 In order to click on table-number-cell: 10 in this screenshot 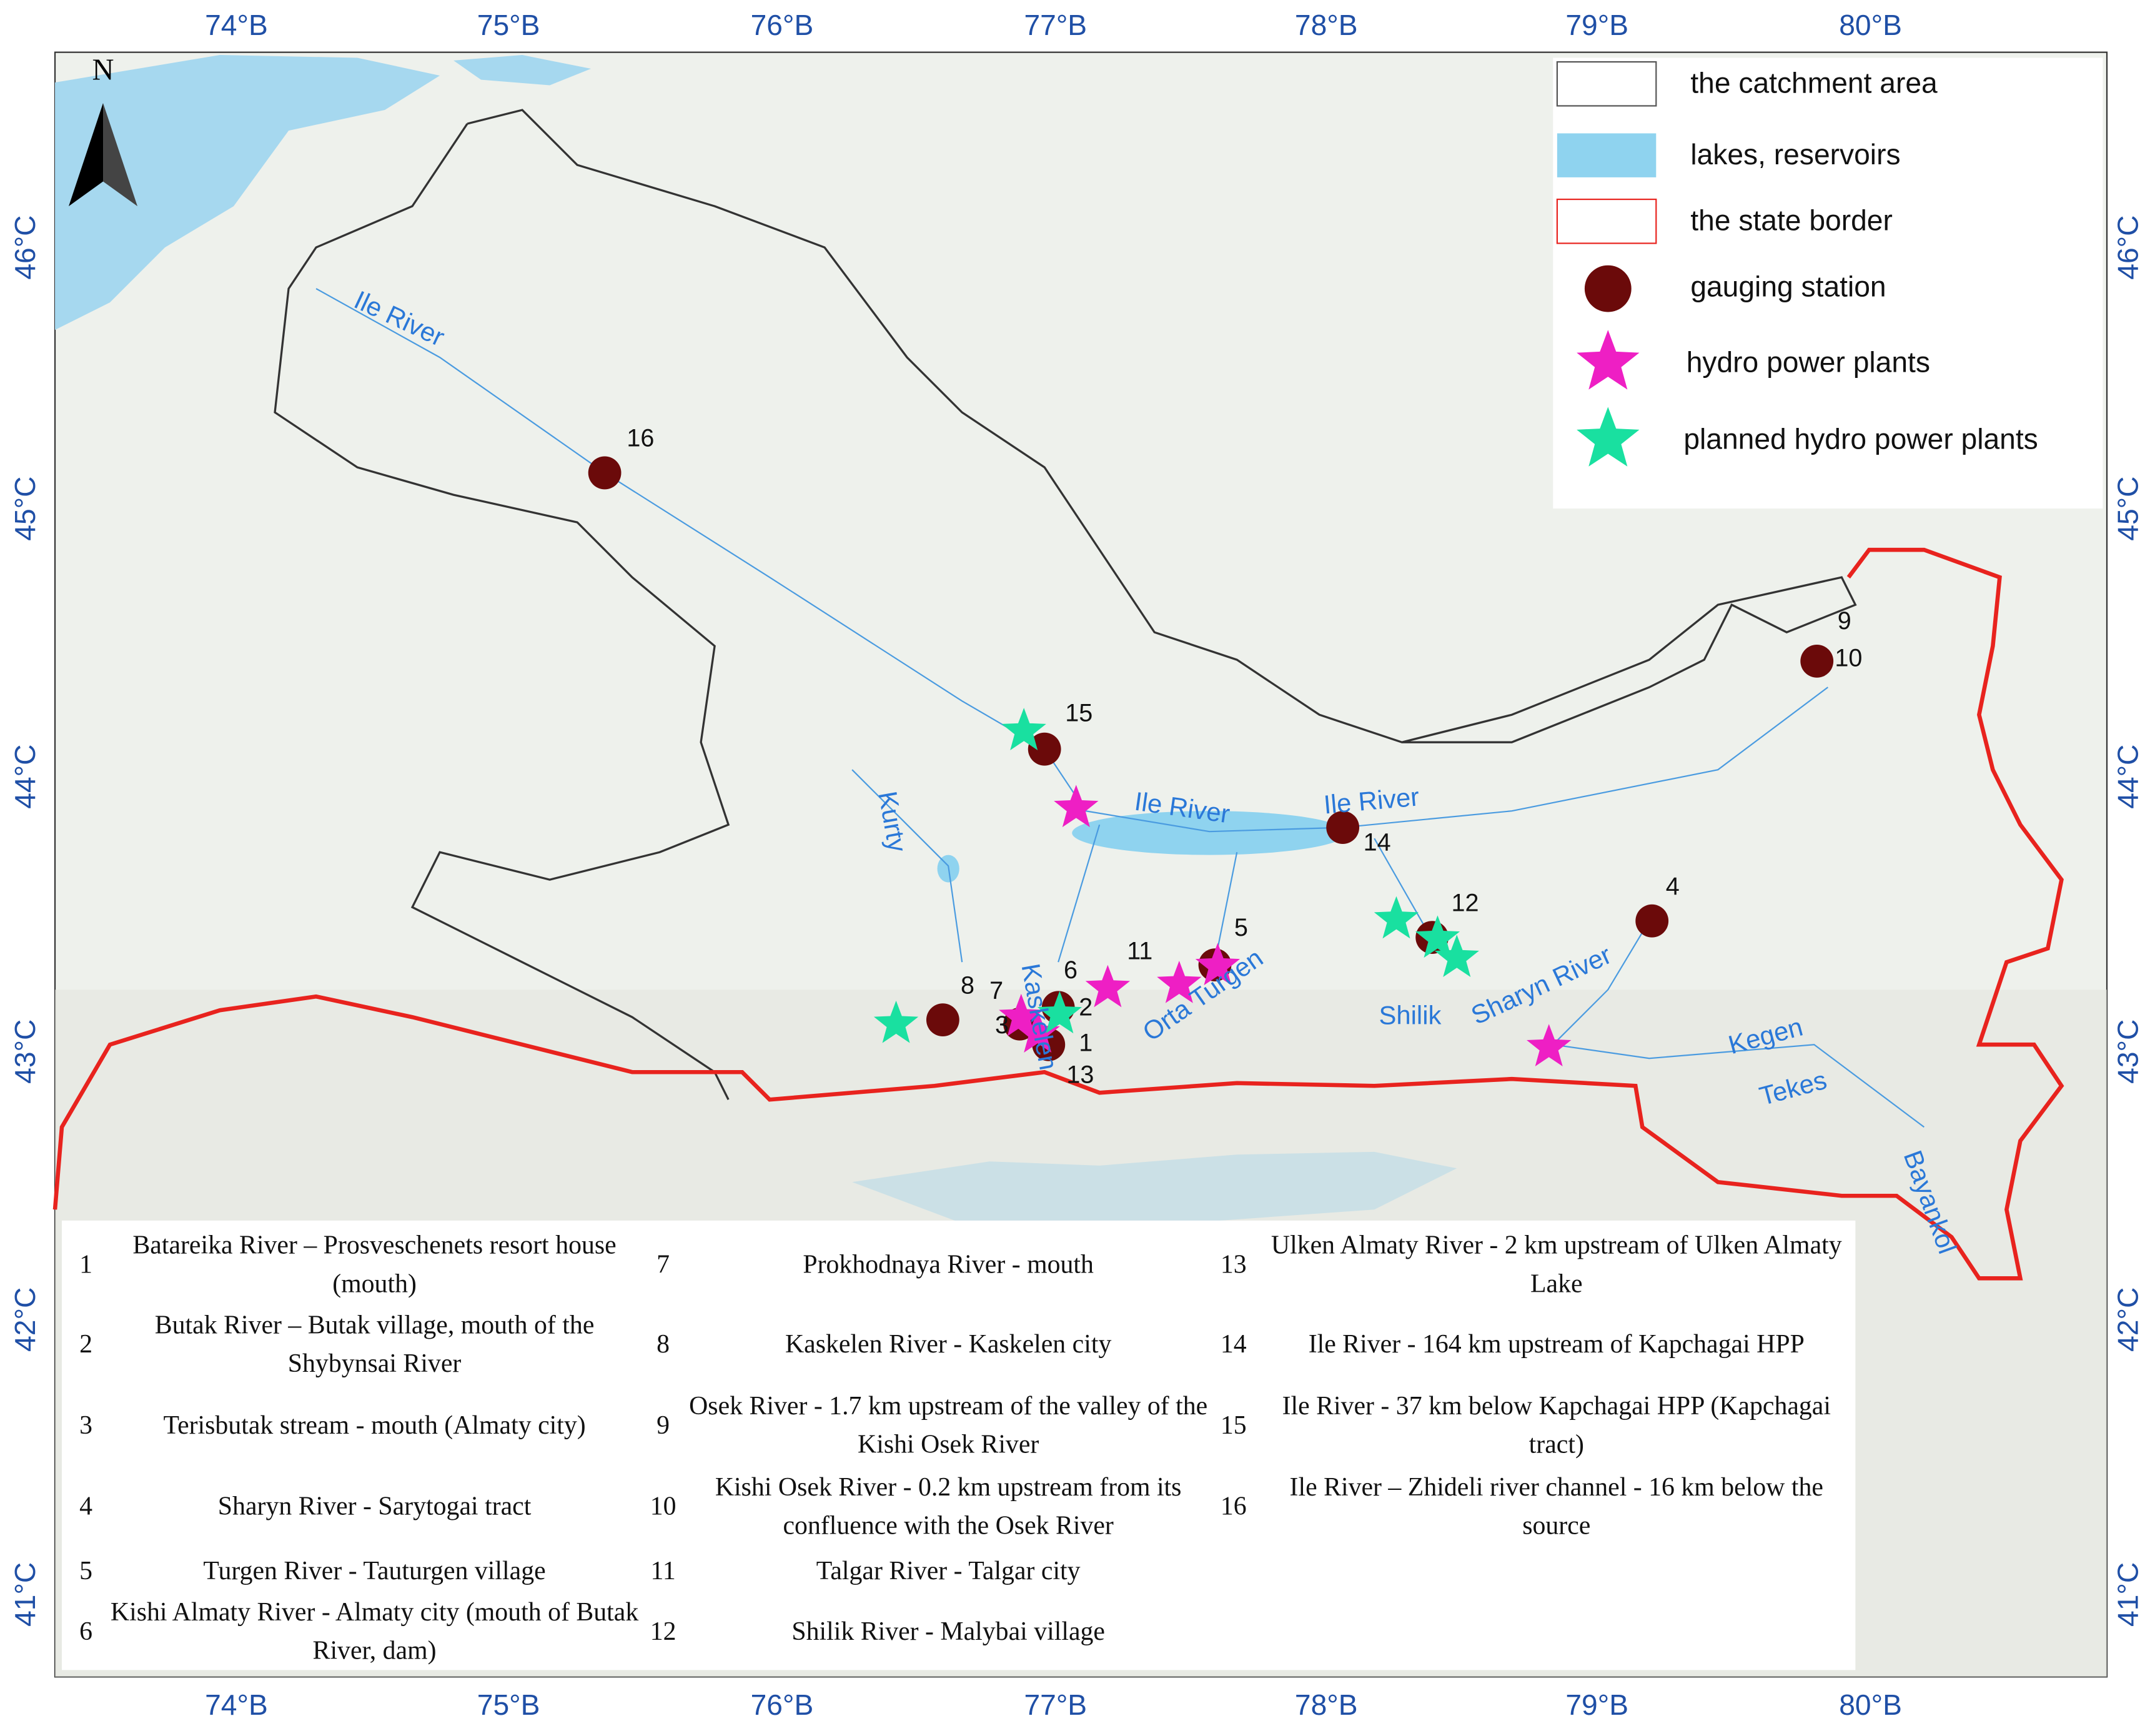, I will do `click(663, 1507)`.